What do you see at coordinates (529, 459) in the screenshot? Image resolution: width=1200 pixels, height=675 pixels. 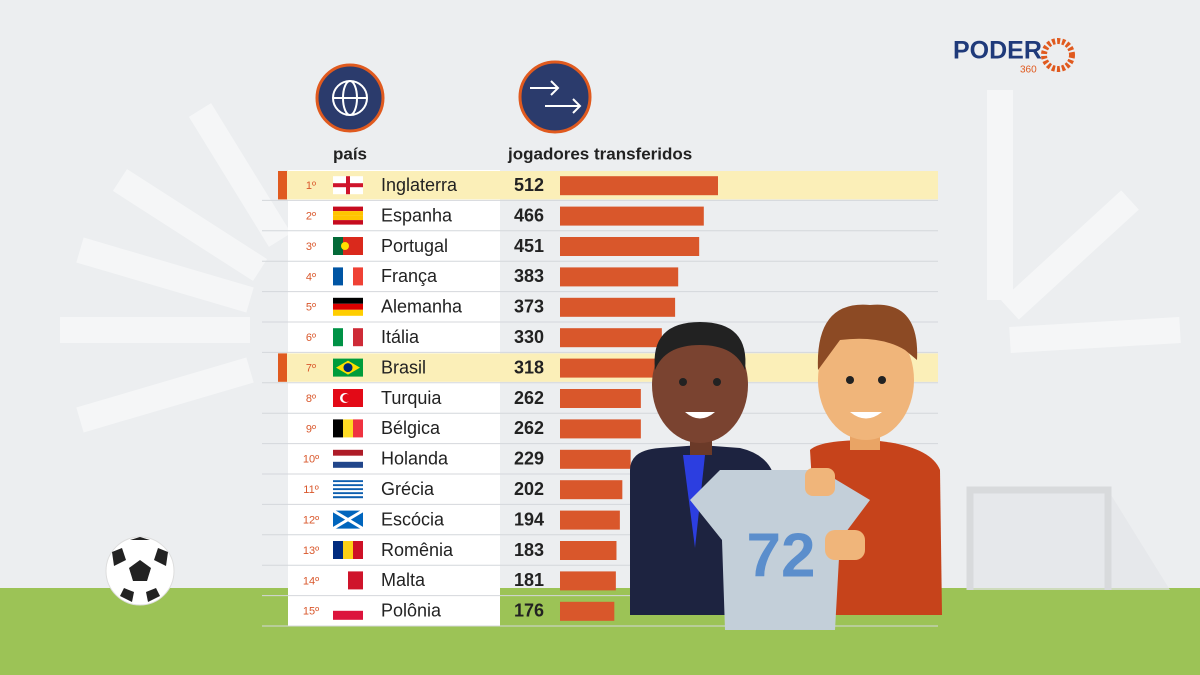 I see `value-label: 229` at bounding box center [529, 459].